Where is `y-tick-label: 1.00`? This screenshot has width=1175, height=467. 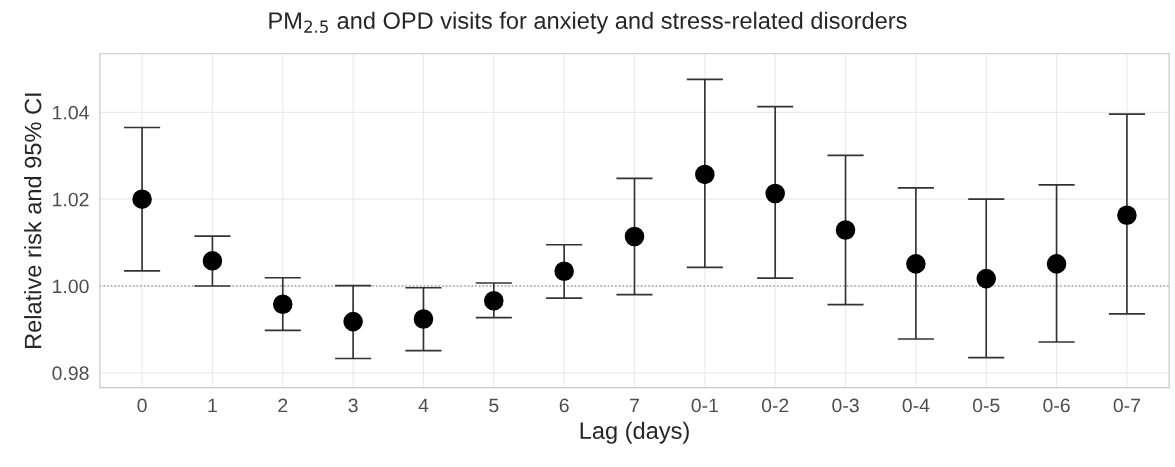
y-tick-label: 1.00 is located at coordinates (71, 286).